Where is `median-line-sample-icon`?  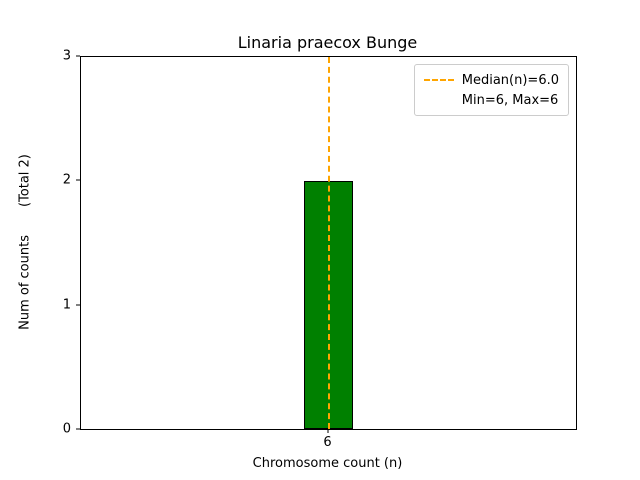
median-line-sample-icon is located at coordinates (438, 80).